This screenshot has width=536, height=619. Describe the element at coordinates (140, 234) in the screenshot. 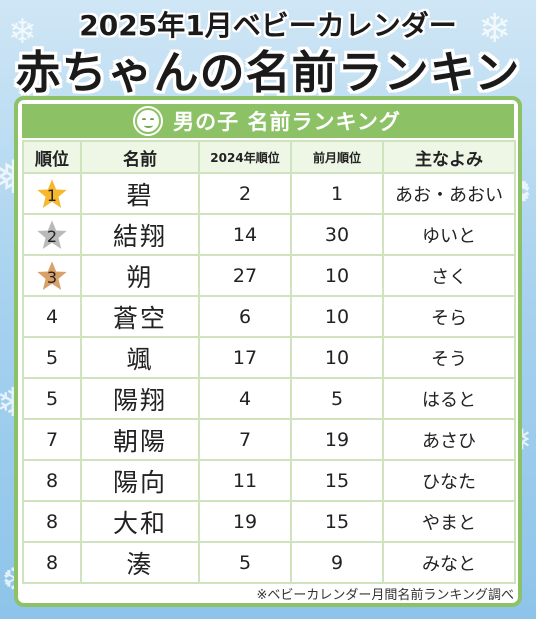

I see `name-cell: 結翔` at that location.